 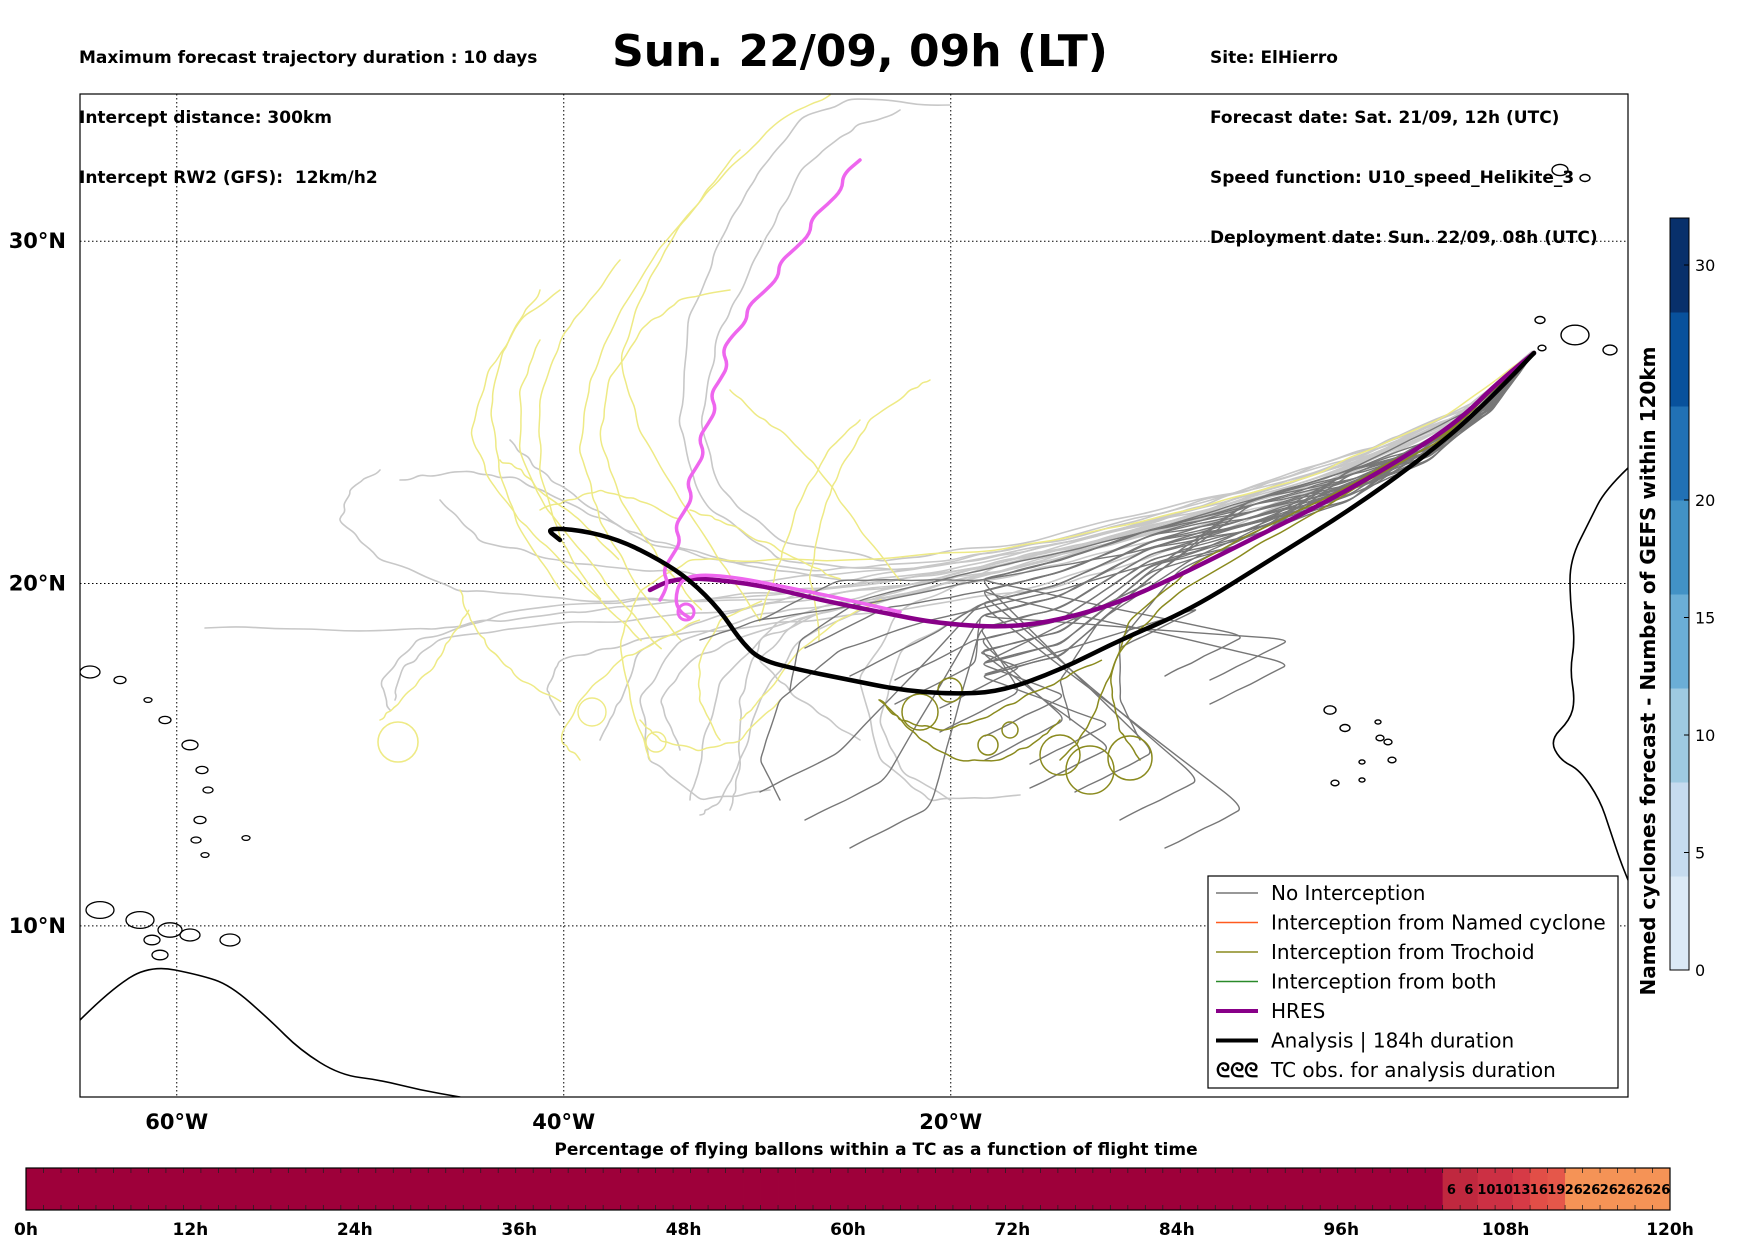 I want to click on legend-item: No Interception, so click(x=1320, y=893).